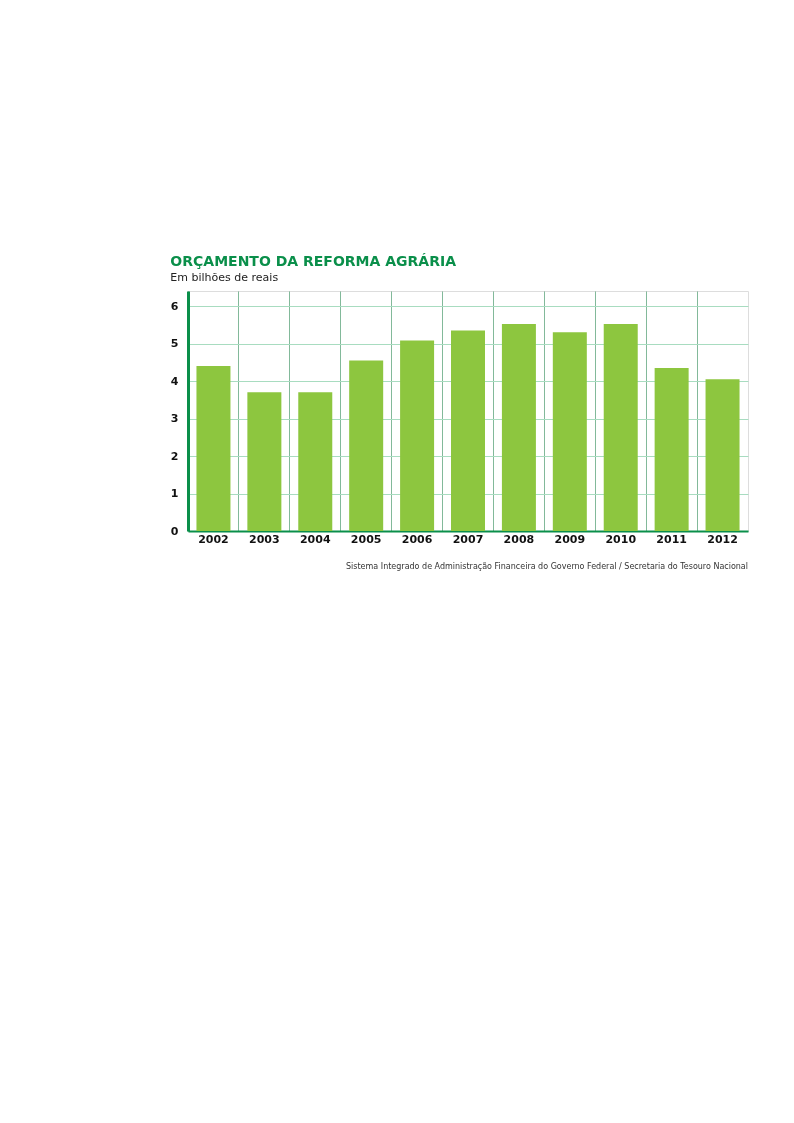 The height and width of the screenshot is (1123, 794). I want to click on x-tick-label: 2010, so click(621, 539).